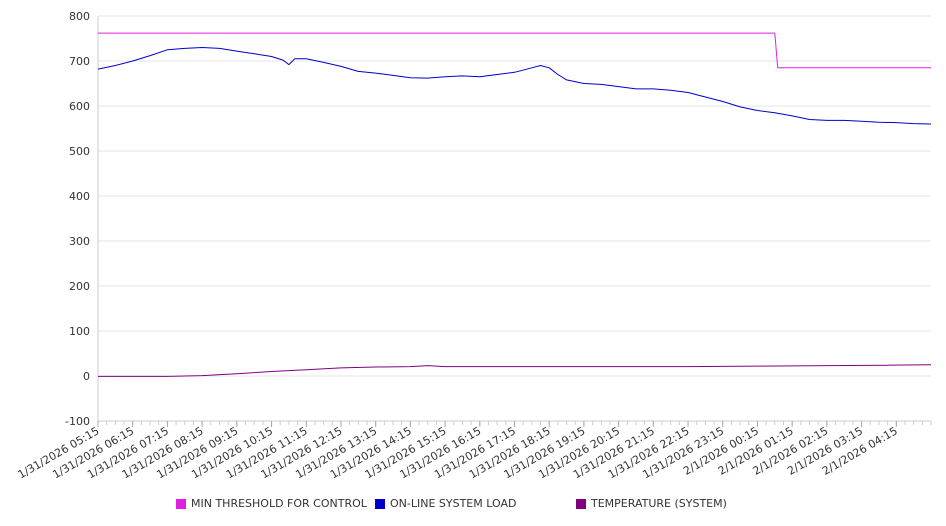 The width and height of the screenshot is (946, 526). I want to click on y-tick-label: 300, so click(79, 241).